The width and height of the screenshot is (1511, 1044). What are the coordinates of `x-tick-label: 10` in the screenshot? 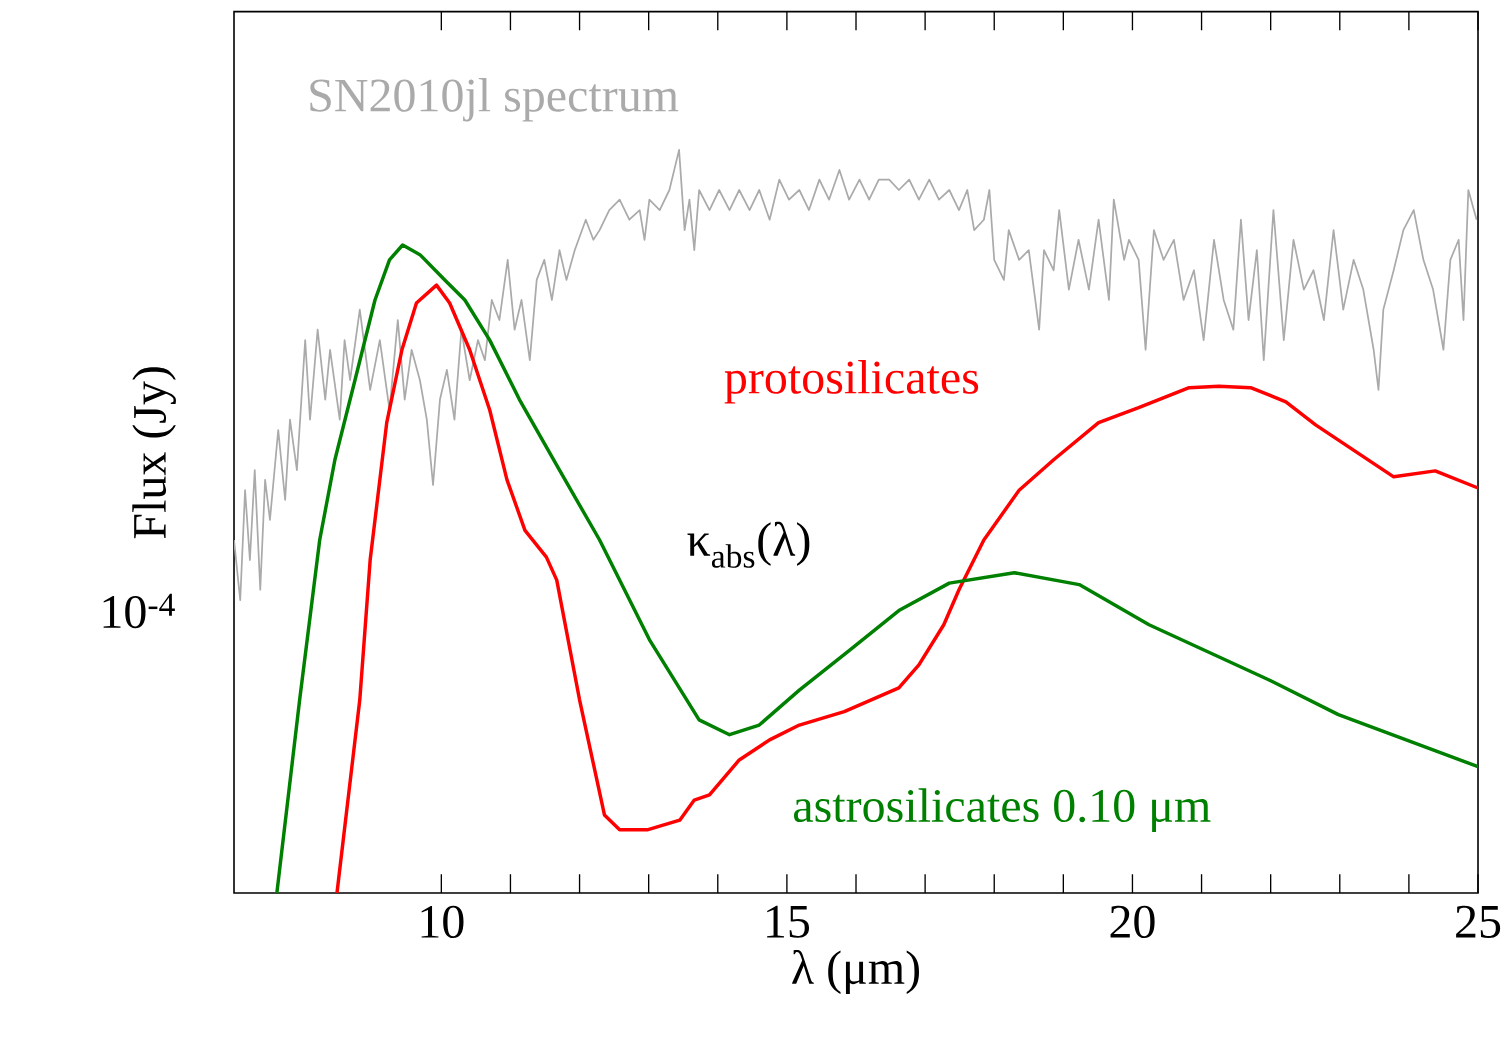 It's located at (442, 922).